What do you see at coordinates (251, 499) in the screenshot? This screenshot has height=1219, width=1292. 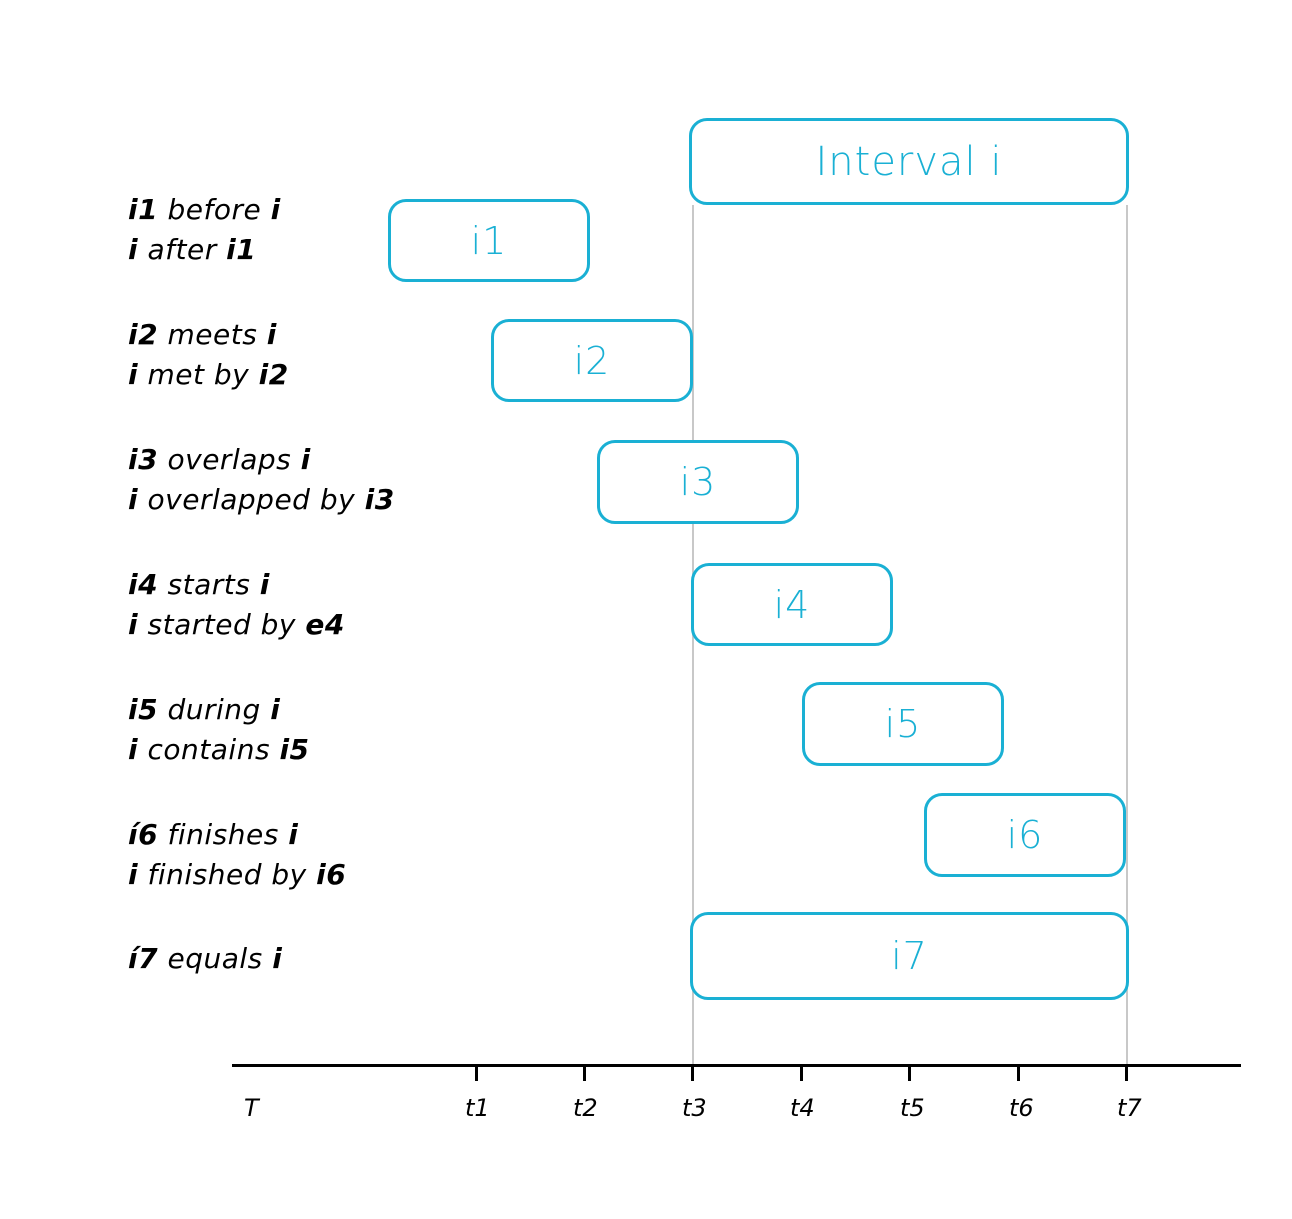 I see `relation-verb: overlapped by` at bounding box center [251, 499].